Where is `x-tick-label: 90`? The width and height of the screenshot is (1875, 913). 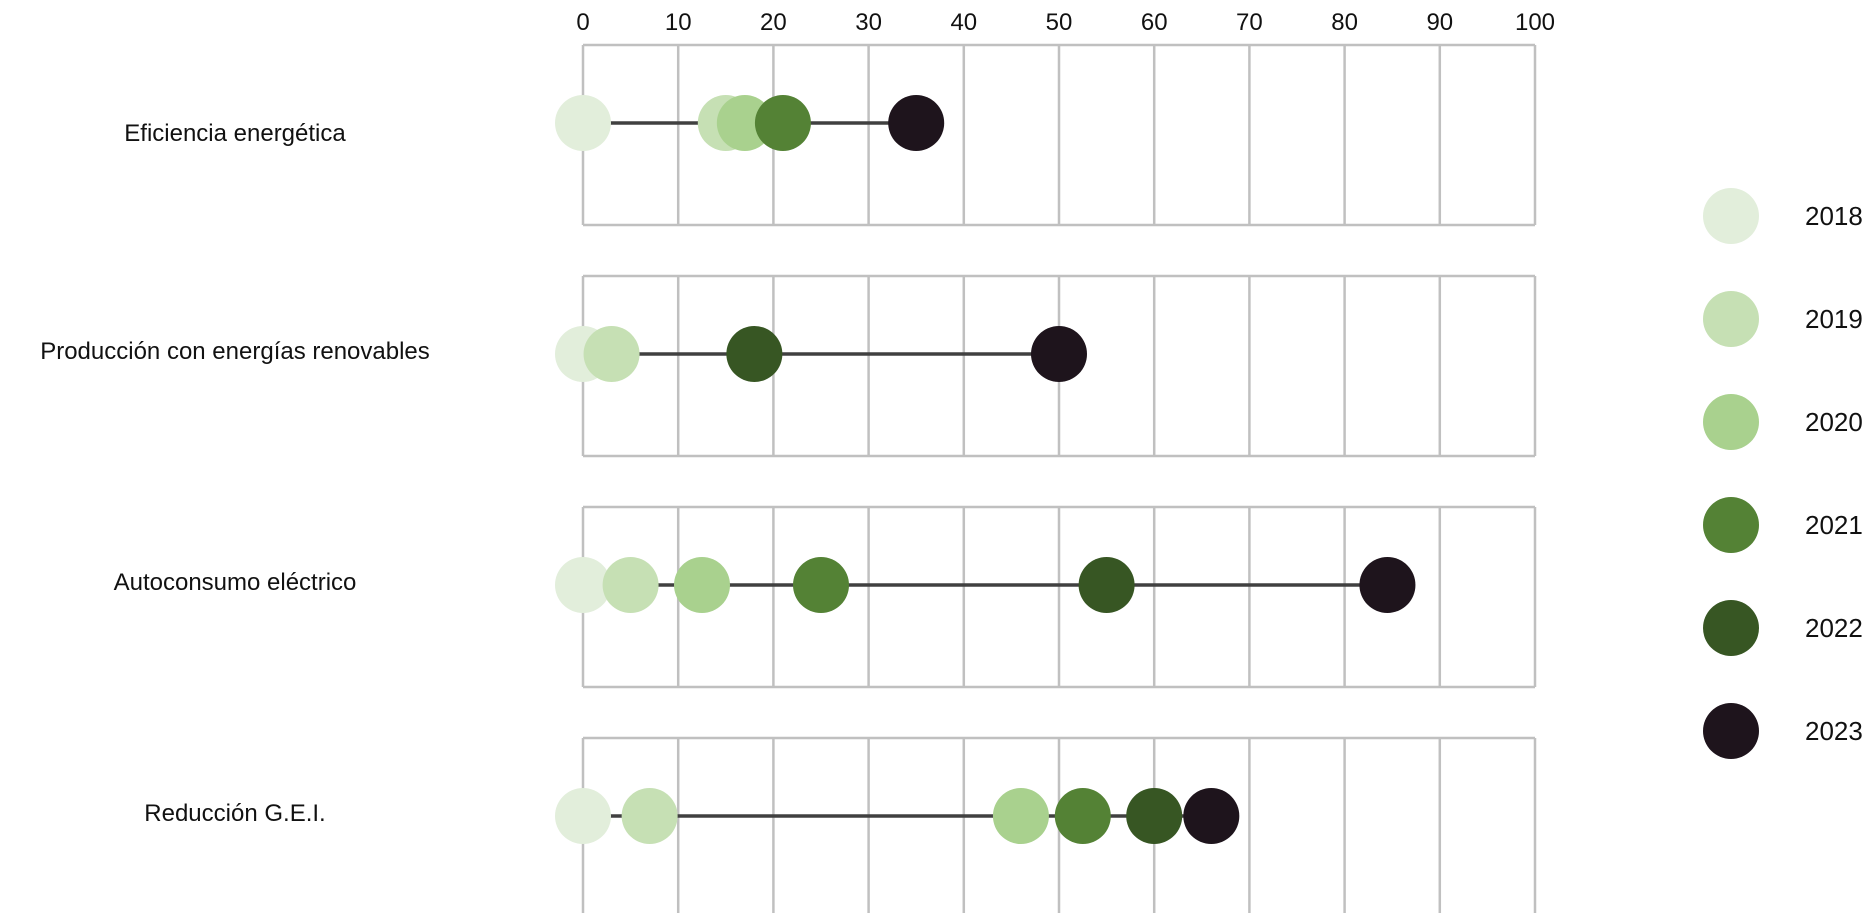 x-tick-label: 90 is located at coordinates (1439, 22).